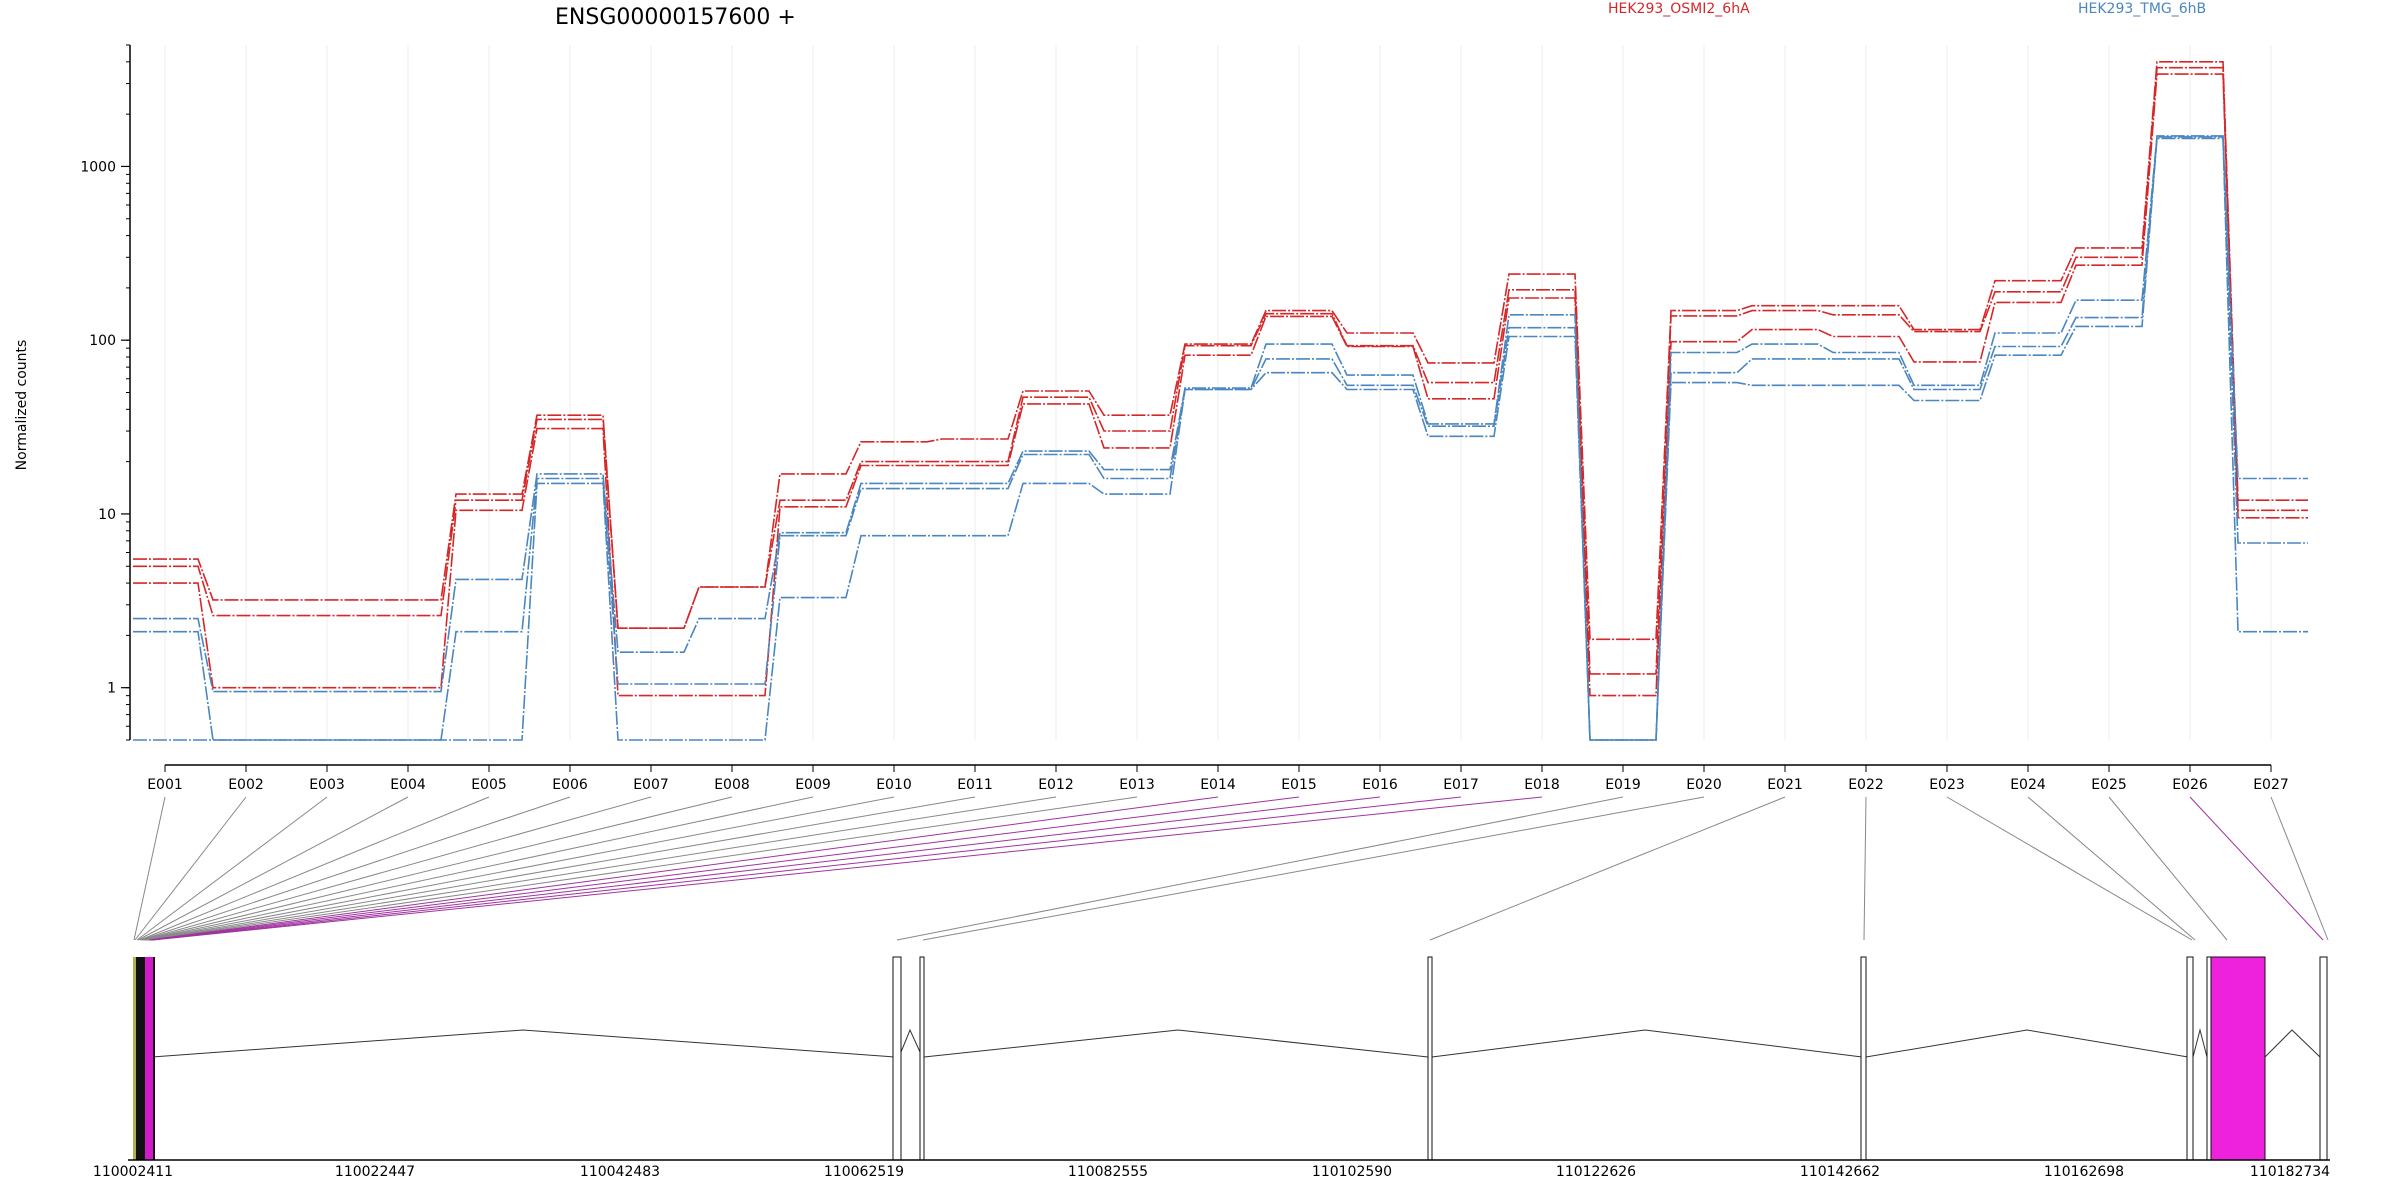 The image size is (2400, 1200). Describe the element at coordinates (2238, 1058) in the screenshot. I see `exon-block-e026` at that location.